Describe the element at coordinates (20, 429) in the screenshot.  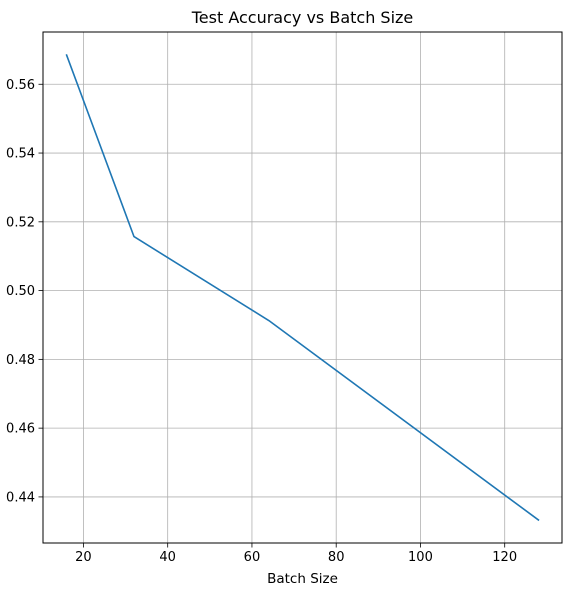
I see `y-tick-label: 0.46` at that location.